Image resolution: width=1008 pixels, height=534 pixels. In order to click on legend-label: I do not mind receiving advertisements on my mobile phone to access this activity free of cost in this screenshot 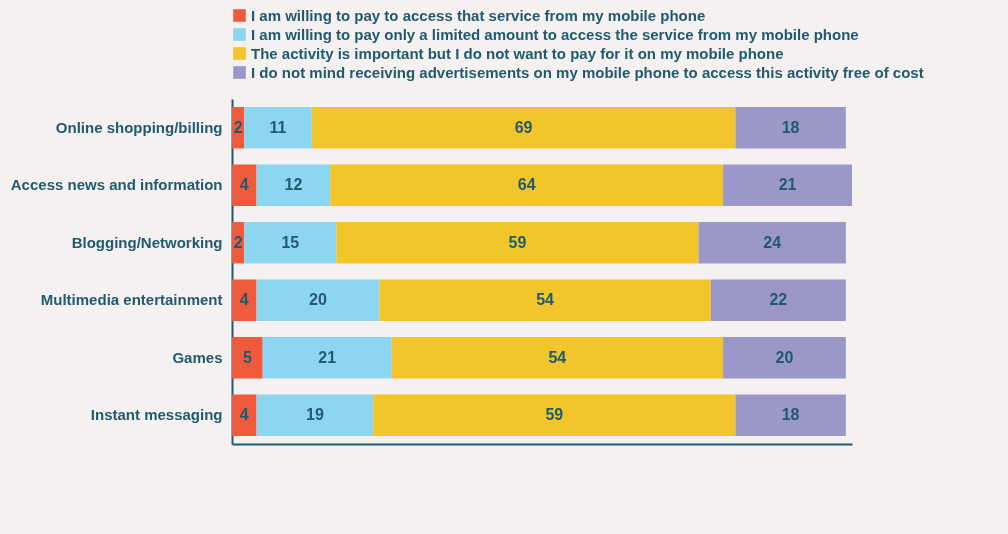, I will do `click(587, 72)`.